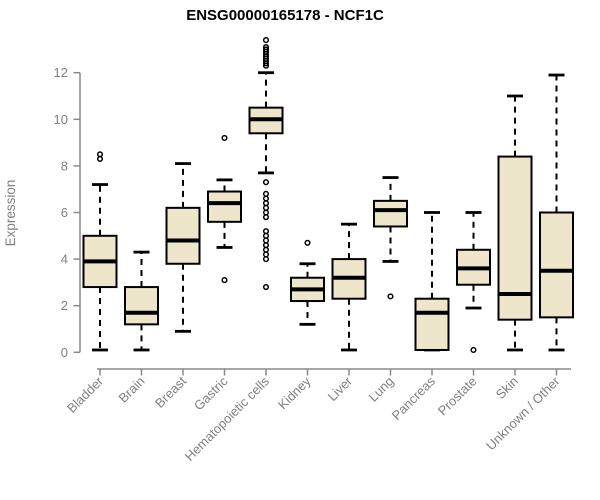 This screenshot has height=500, width=600. What do you see at coordinates (523, 413) in the screenshot?
I see `x-tick-label-unknown-other: Unknown / Other` at bounding box center [523, 413].